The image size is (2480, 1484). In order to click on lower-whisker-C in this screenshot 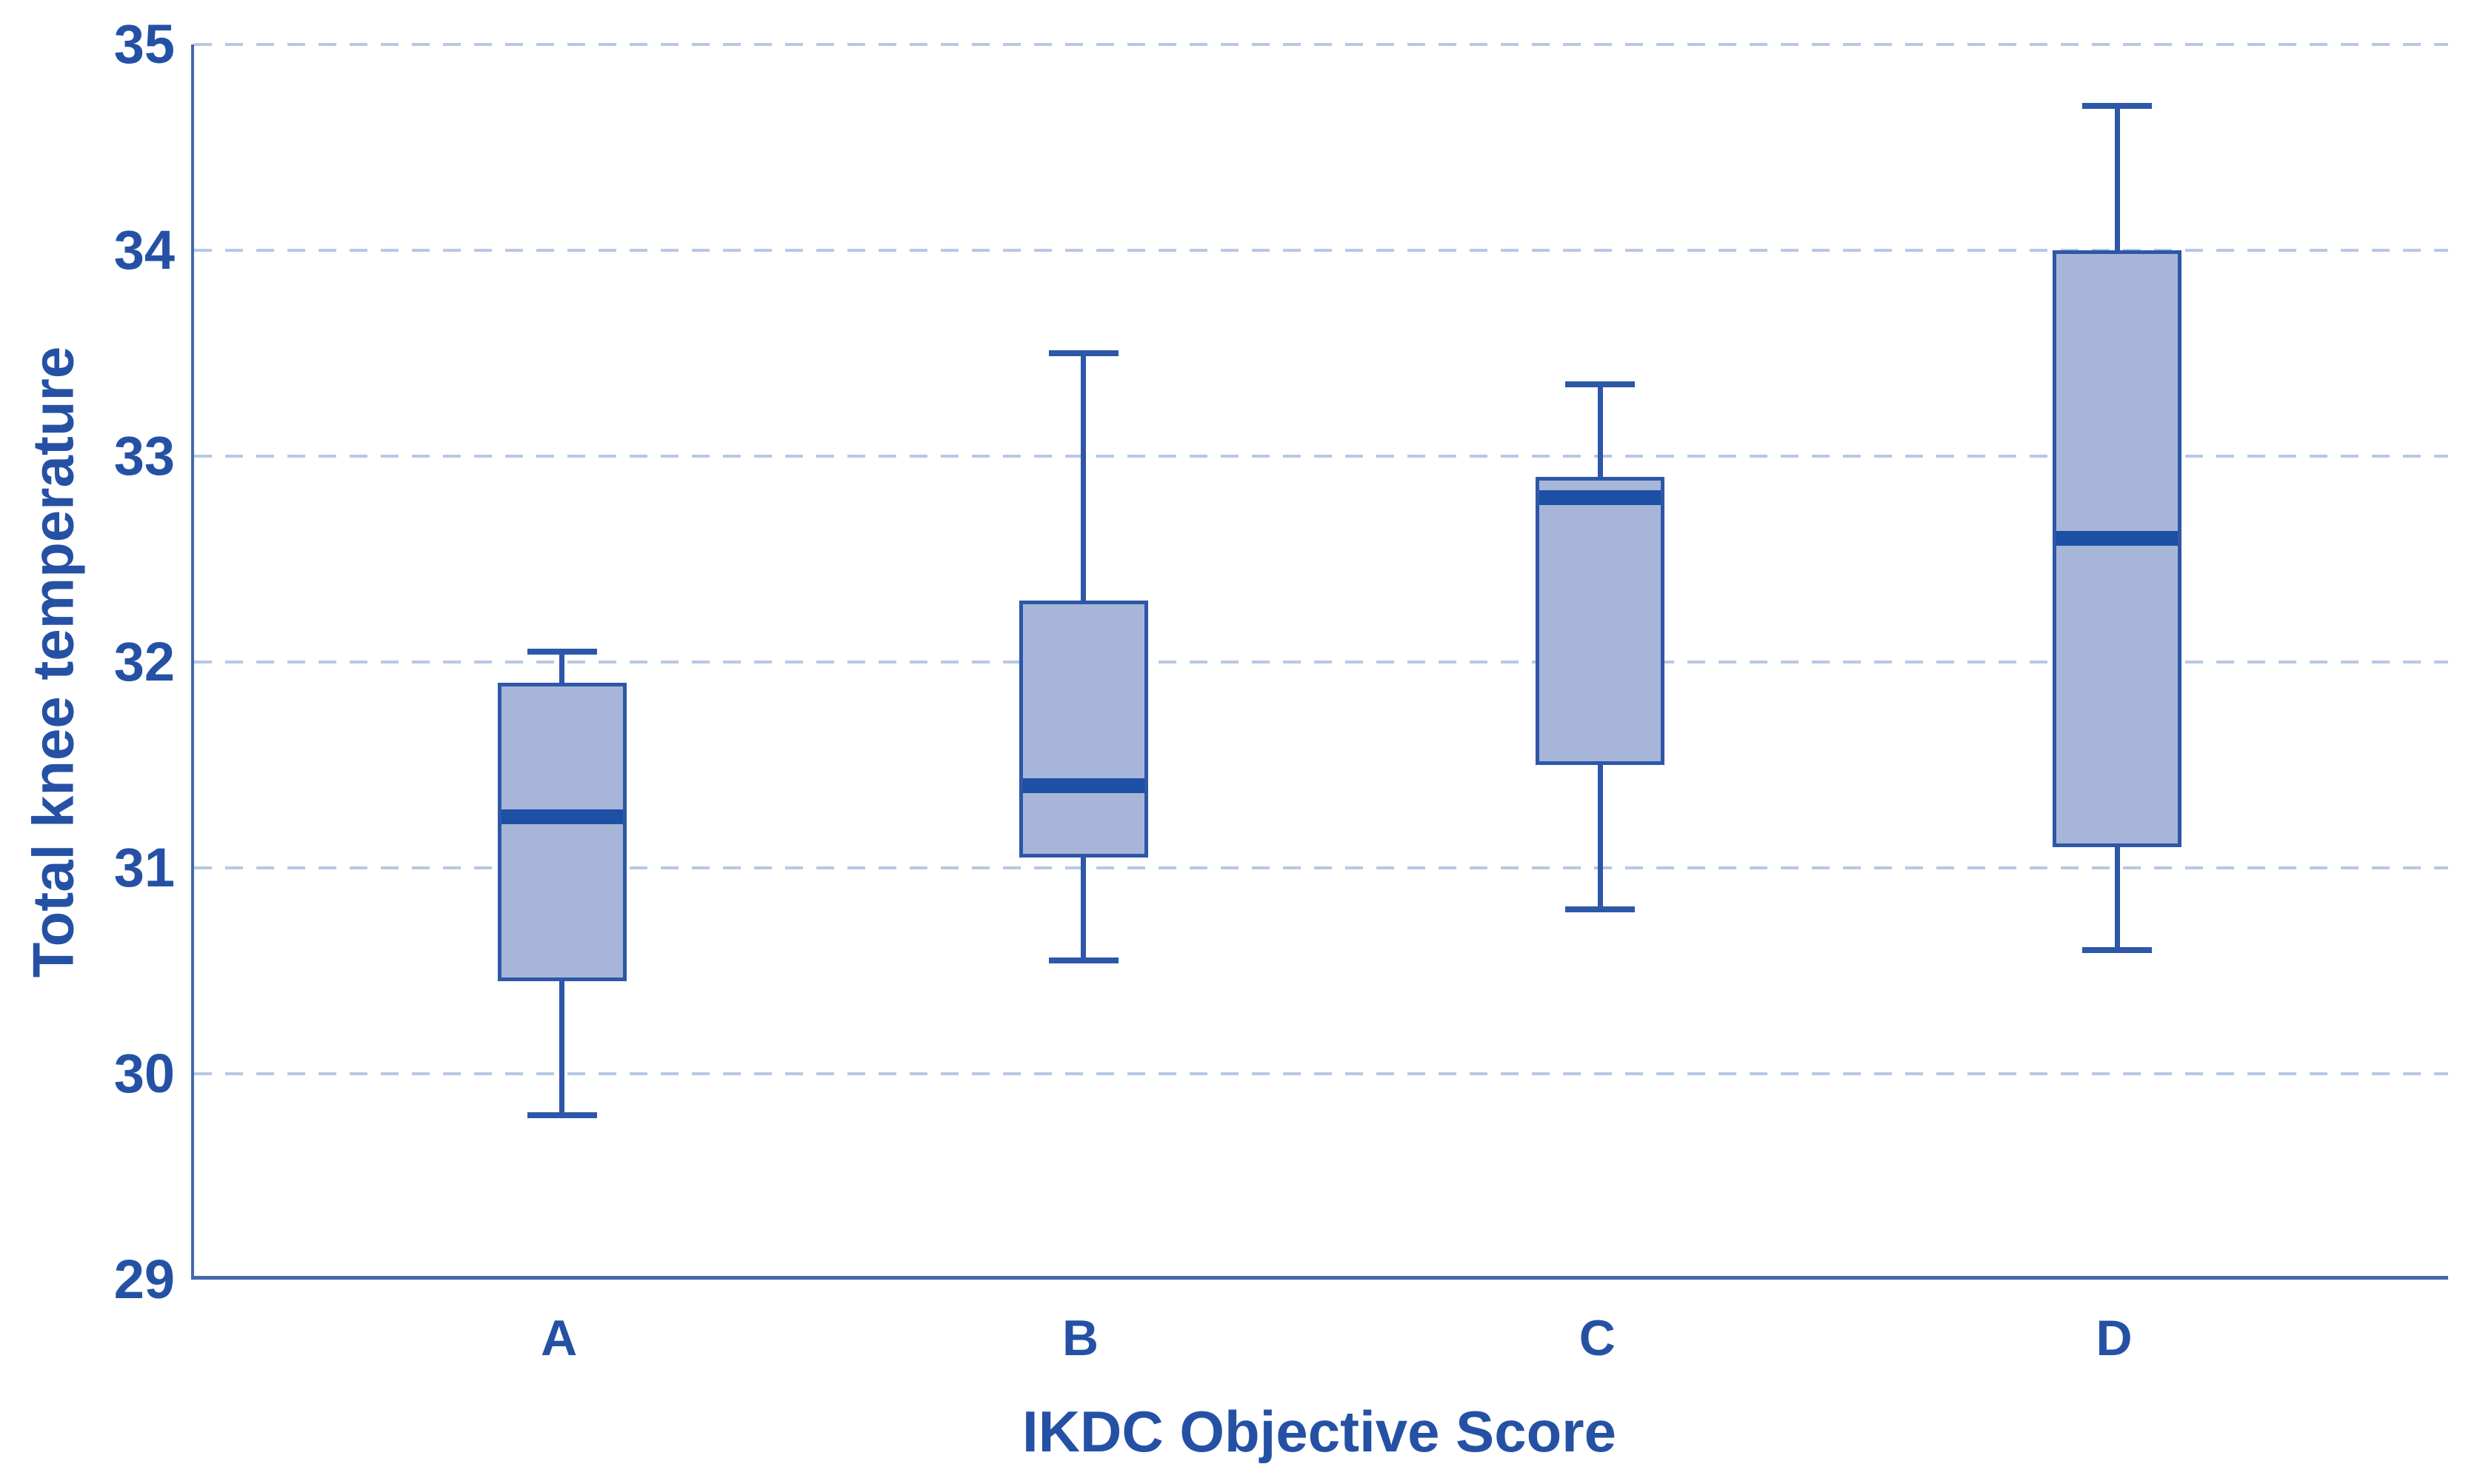, I will do `click(1600, 837)`.